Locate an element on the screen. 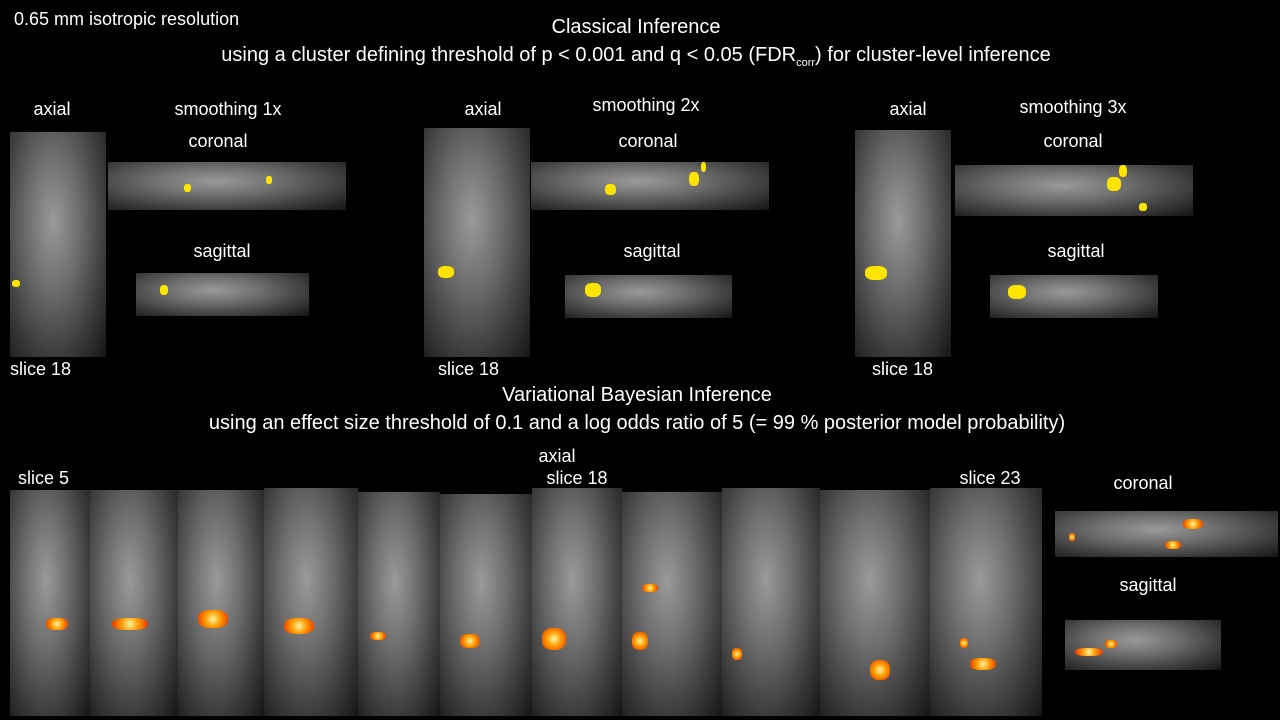 This screenshot has width=1280, height=720. subtitle-subscript: corr is located at coordinates (806, 63).